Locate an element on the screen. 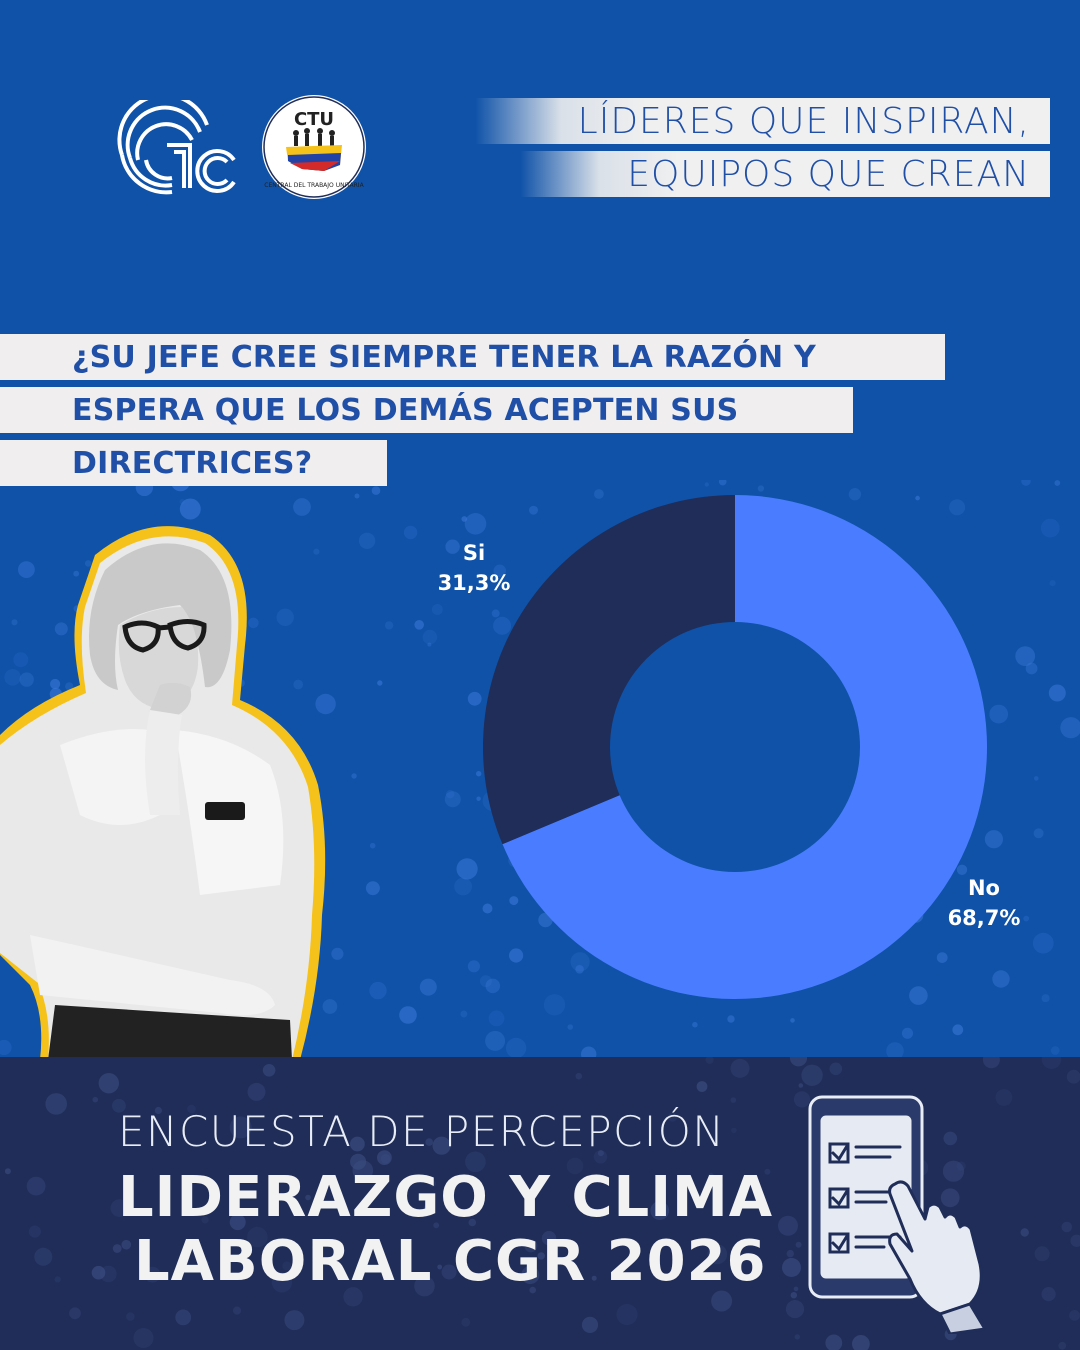 The width and height of the screenshot is (1080, 1350). slice-value-no: 68,7% is located at coordinates (984, 918).